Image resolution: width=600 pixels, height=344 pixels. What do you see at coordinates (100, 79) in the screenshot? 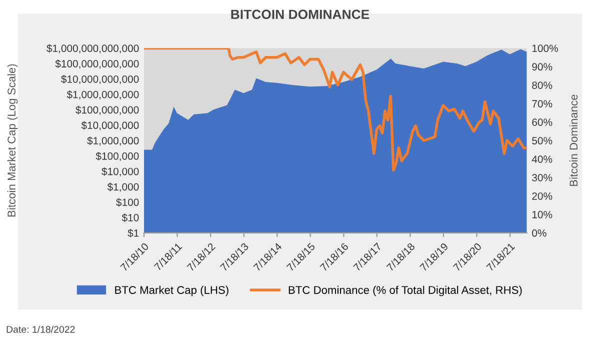
I see `y-tick-label: $10,000,000,000` at bounding box center [100, 79].